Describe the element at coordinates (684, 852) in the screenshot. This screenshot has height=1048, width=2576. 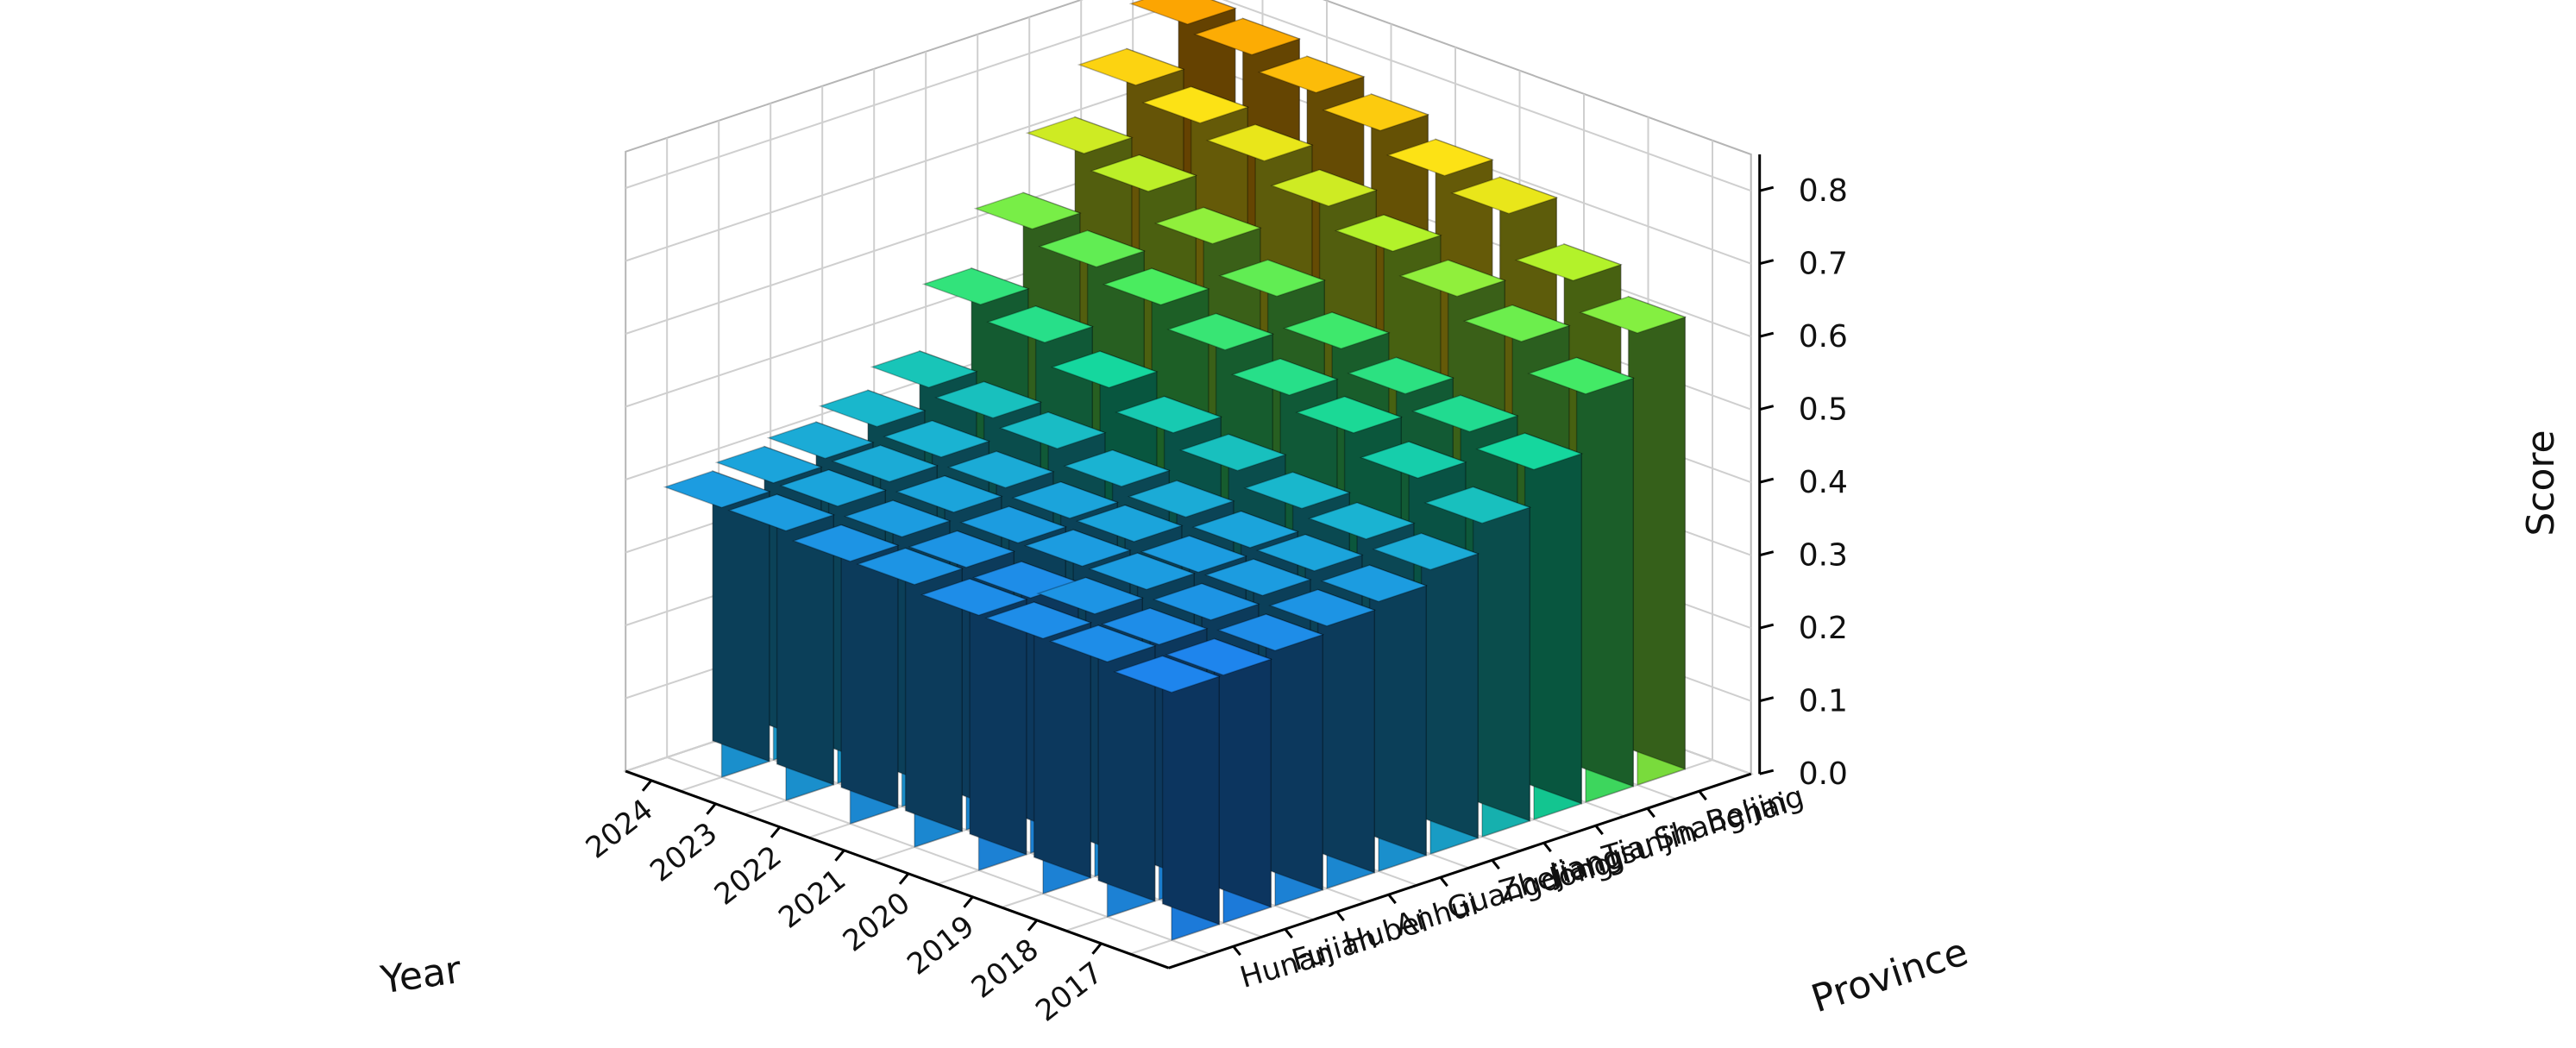
I see `year-tick-label: 2023` at that location.